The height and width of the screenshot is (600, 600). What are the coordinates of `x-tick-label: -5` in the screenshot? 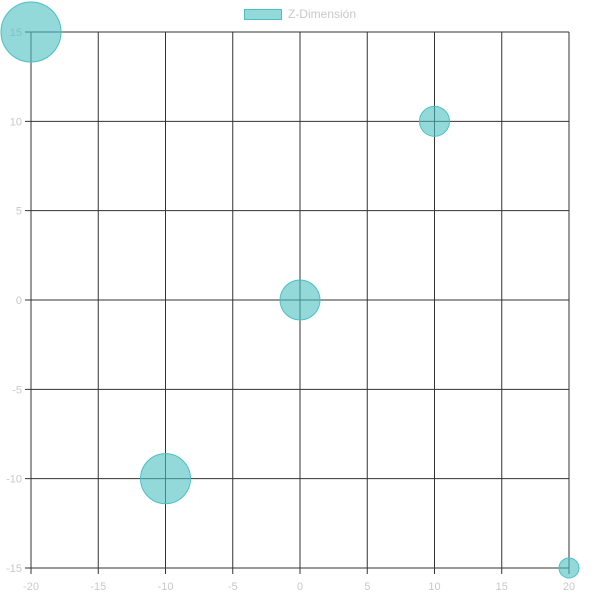 It's located at (233, 587).